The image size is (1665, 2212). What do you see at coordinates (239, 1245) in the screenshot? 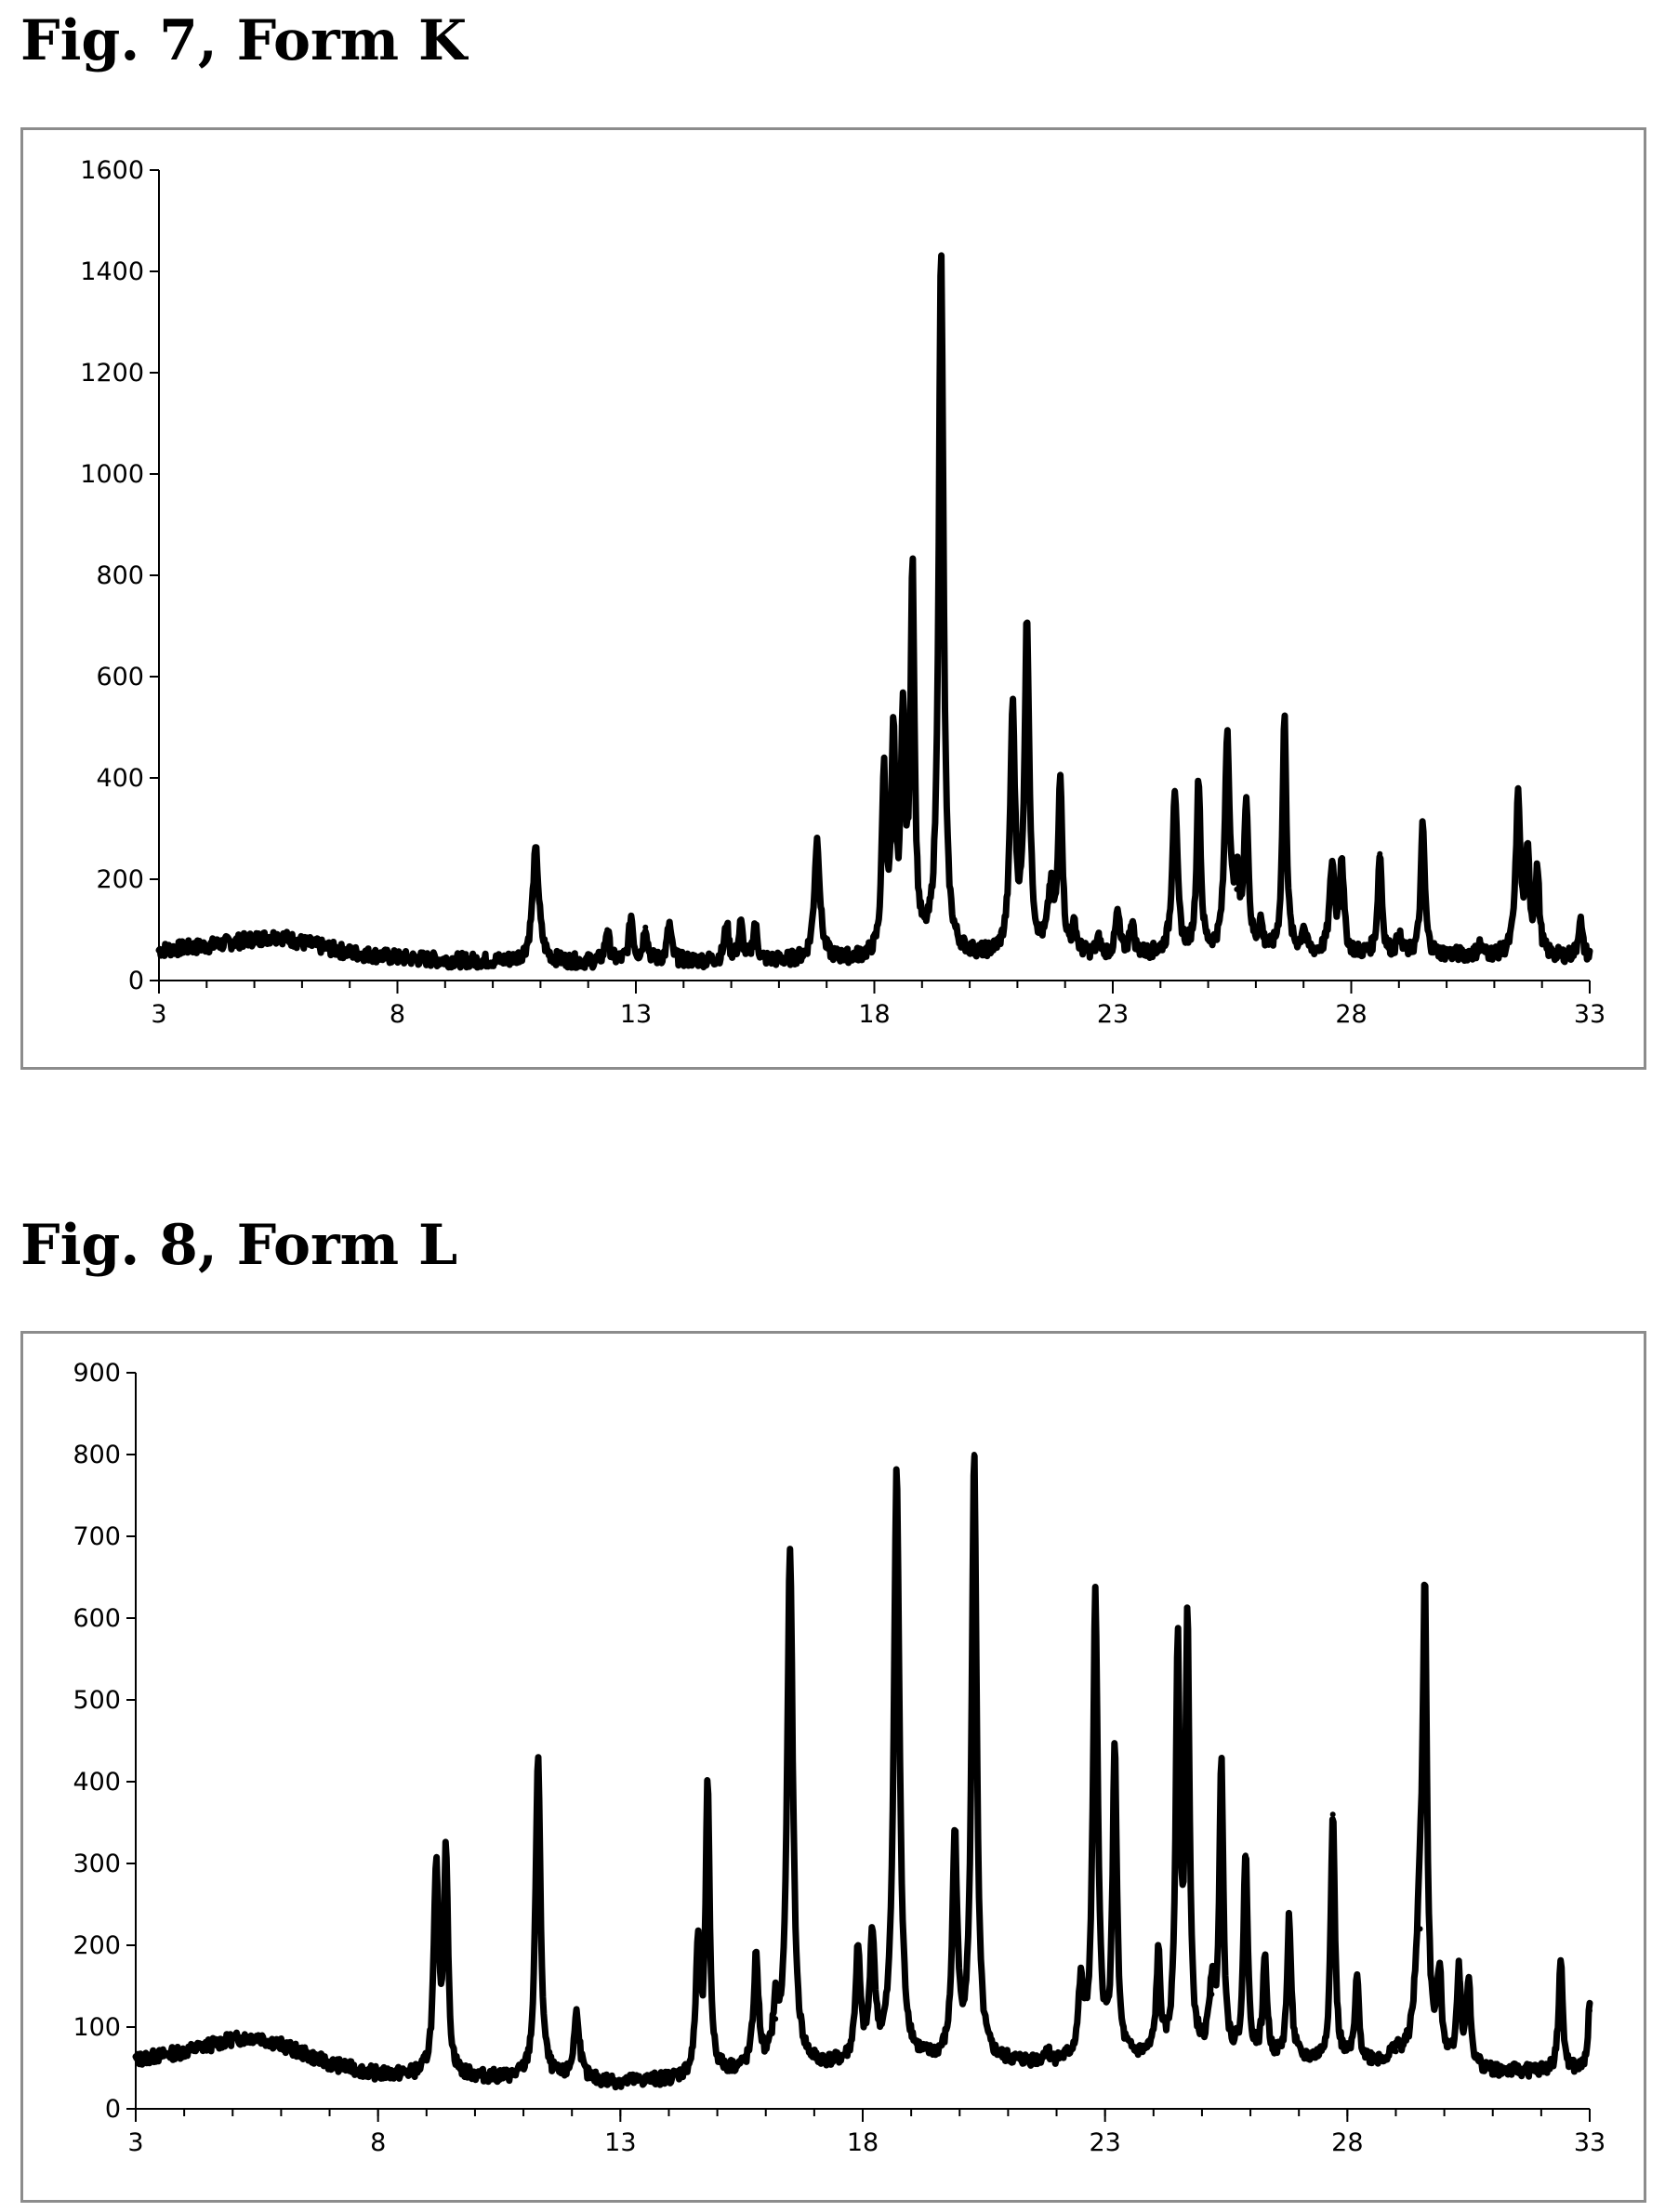
I see `figure-title-form-l: Fig. 8, Form L` at bounding box center [239, 1245].